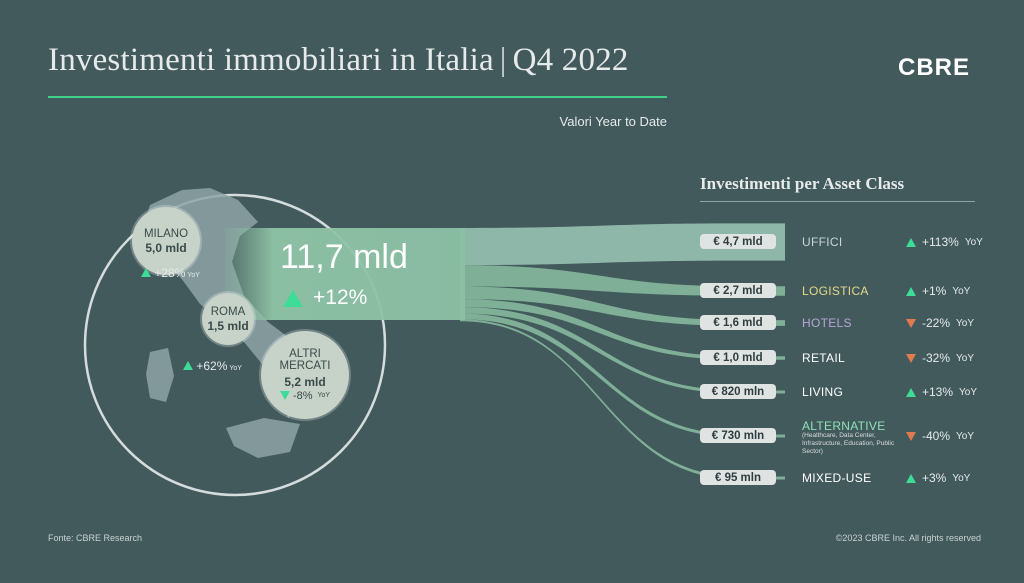  What do you see at coordinates (170, 273) in the screenshot?
I see `city-change-milano: +28% YoY` at bounding box center [170, 273].